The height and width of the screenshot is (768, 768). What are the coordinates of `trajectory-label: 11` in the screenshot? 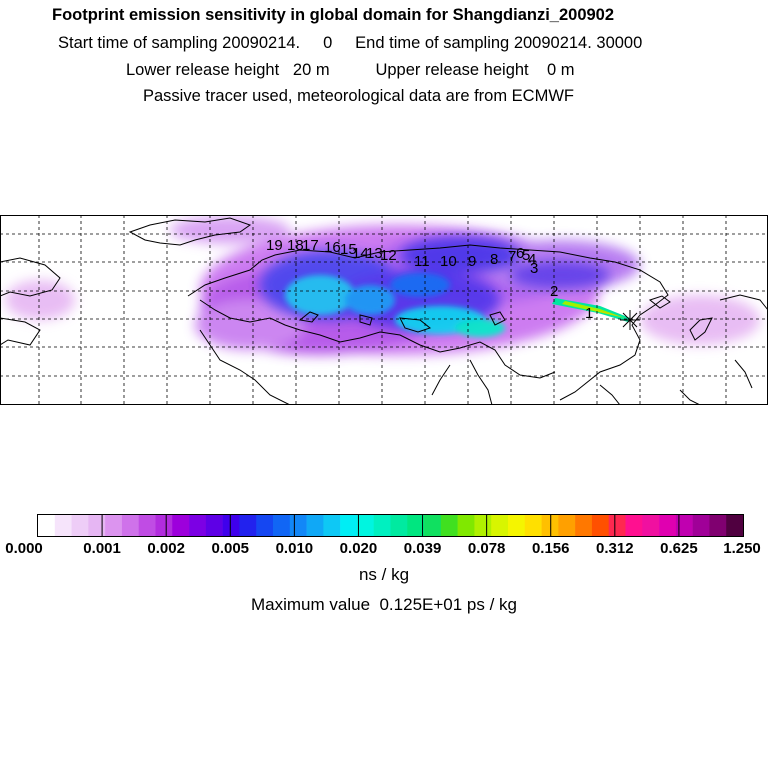 It's located at (422, 261).